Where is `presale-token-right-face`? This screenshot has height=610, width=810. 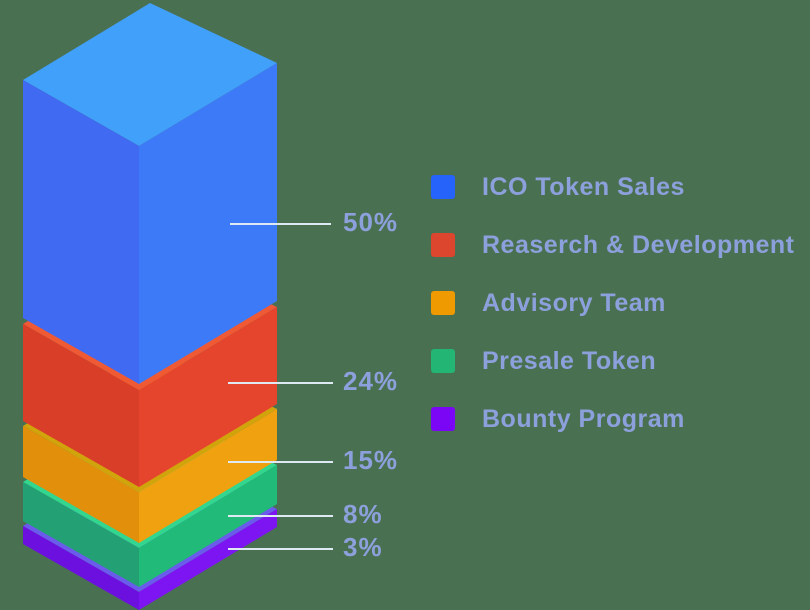
presale-token-right-face is located at coordinates (208, 526).